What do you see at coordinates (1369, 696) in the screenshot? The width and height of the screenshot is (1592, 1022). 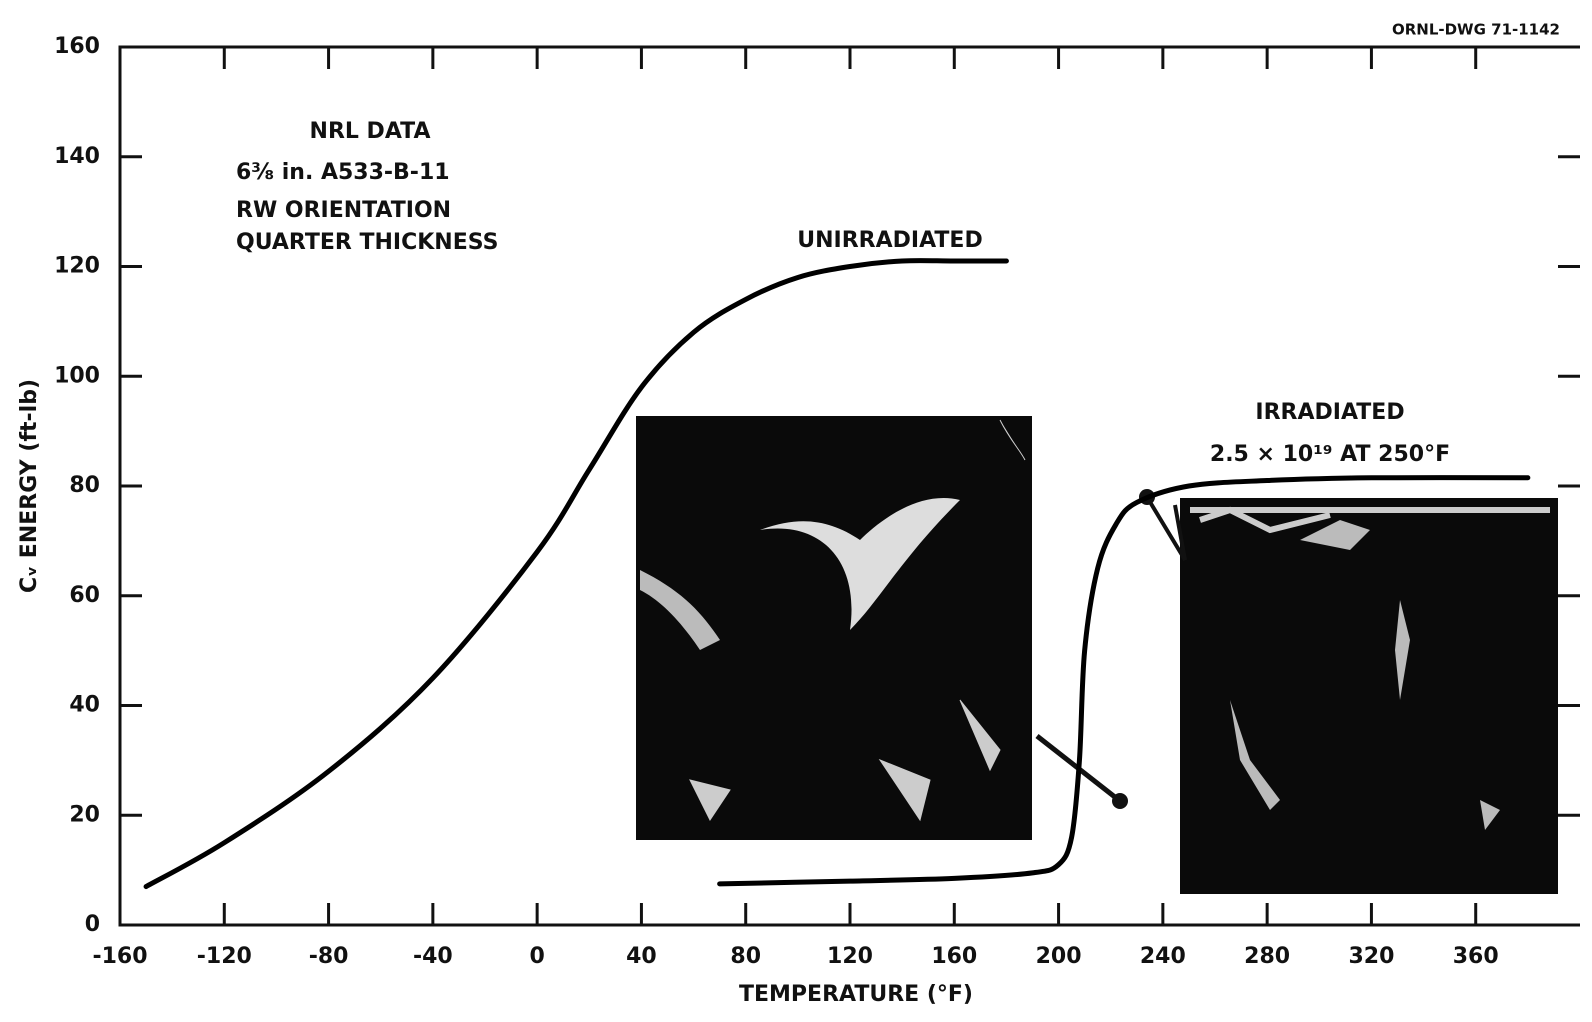 I see `fractograph-irradiated` at bounding box center [1369, 696].